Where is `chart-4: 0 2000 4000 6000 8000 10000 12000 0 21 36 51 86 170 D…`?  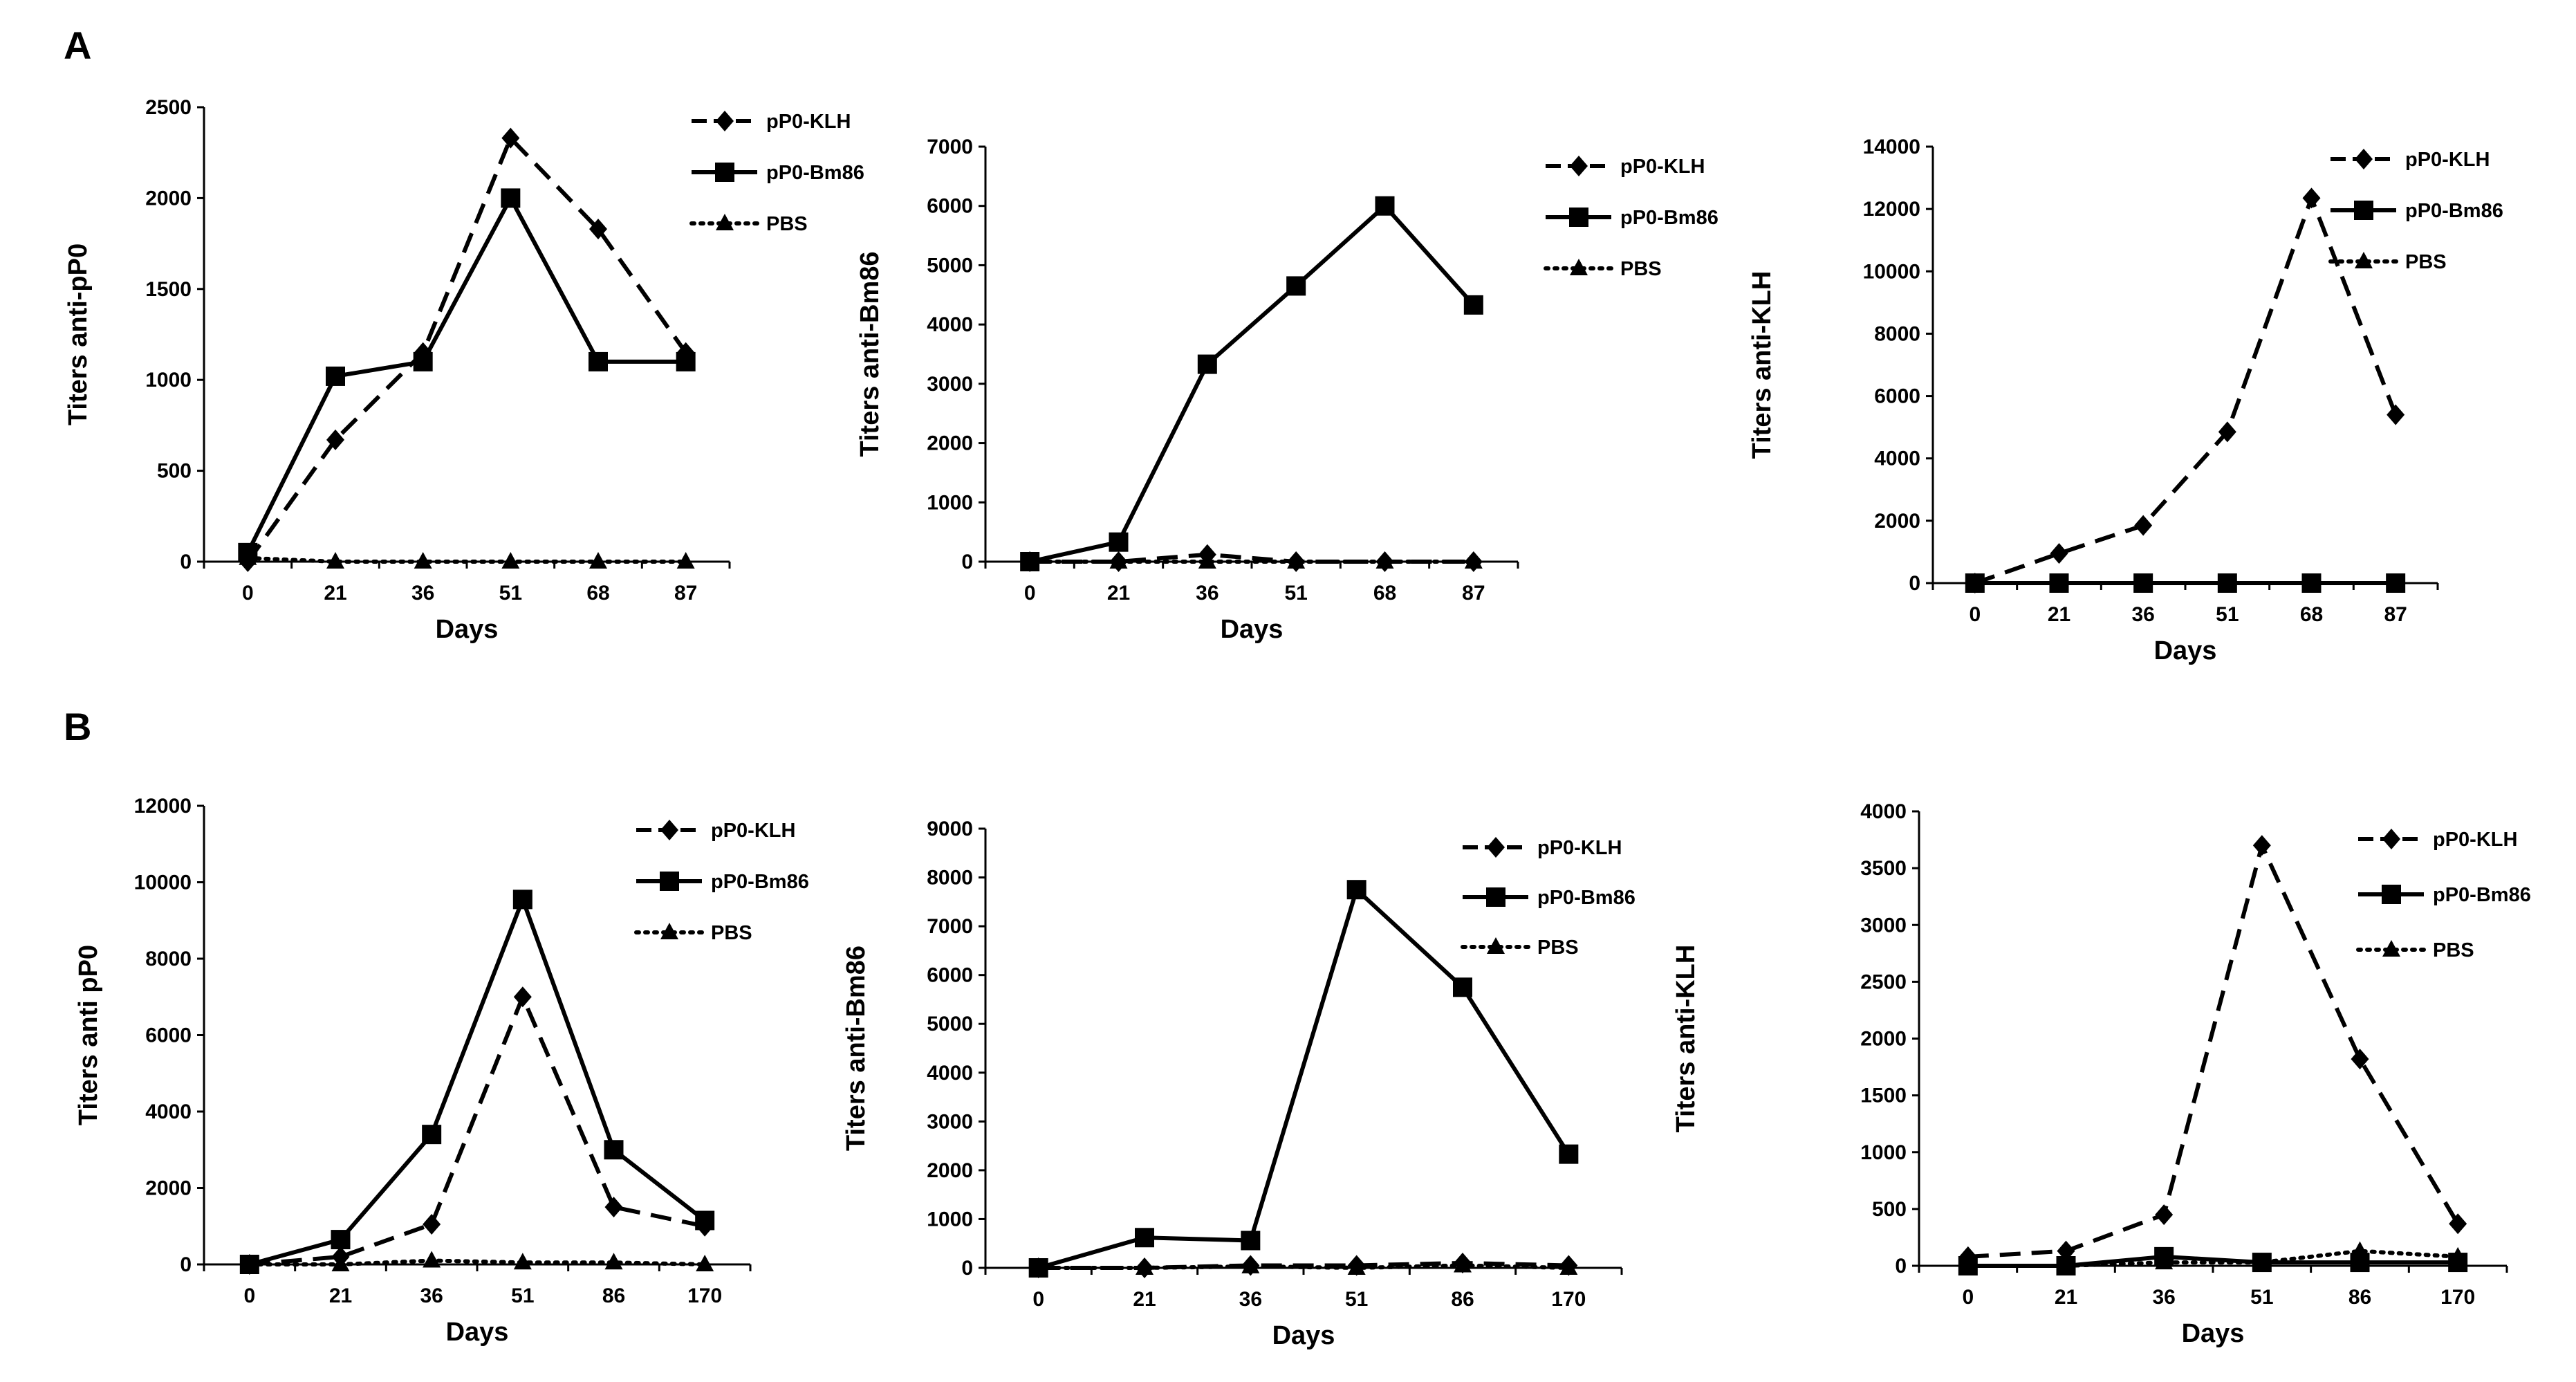
chart-4: 0 2000 4000 6000 8000 10000 12000 0 21 36 51 86 170 D… is located at coordinates (441, 1071).